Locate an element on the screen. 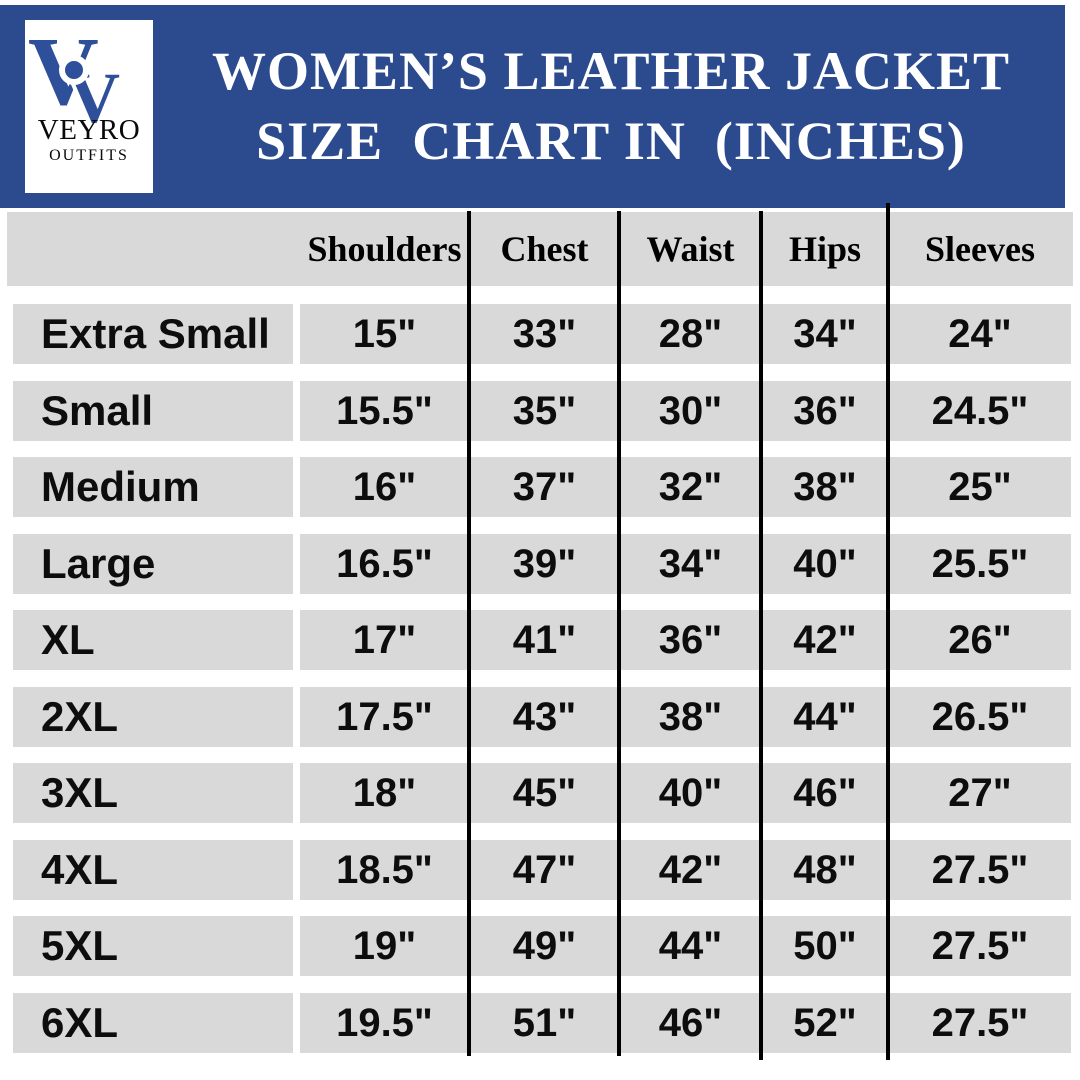  chest-value: 43" is located at coordinates (544, 717).